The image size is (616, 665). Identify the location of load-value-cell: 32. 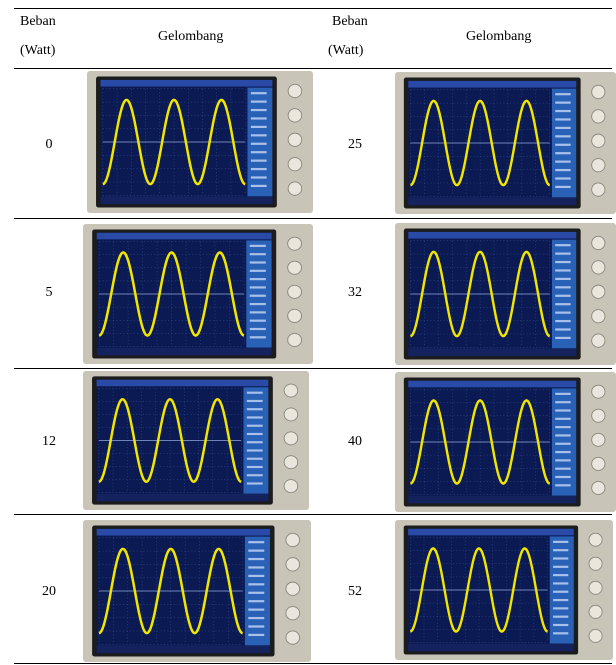
(355, 292).